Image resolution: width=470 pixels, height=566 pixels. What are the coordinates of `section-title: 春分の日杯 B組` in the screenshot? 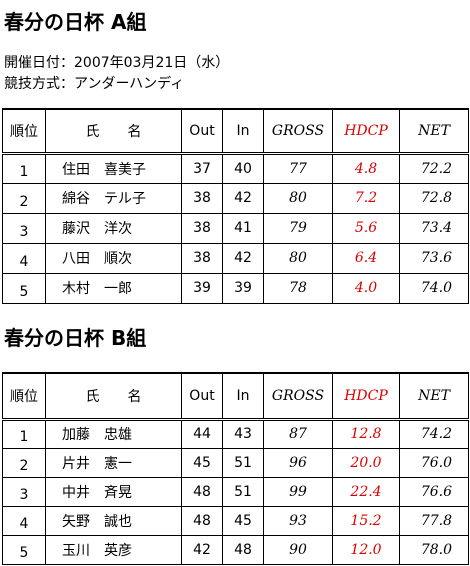 It's located at (75, 338).